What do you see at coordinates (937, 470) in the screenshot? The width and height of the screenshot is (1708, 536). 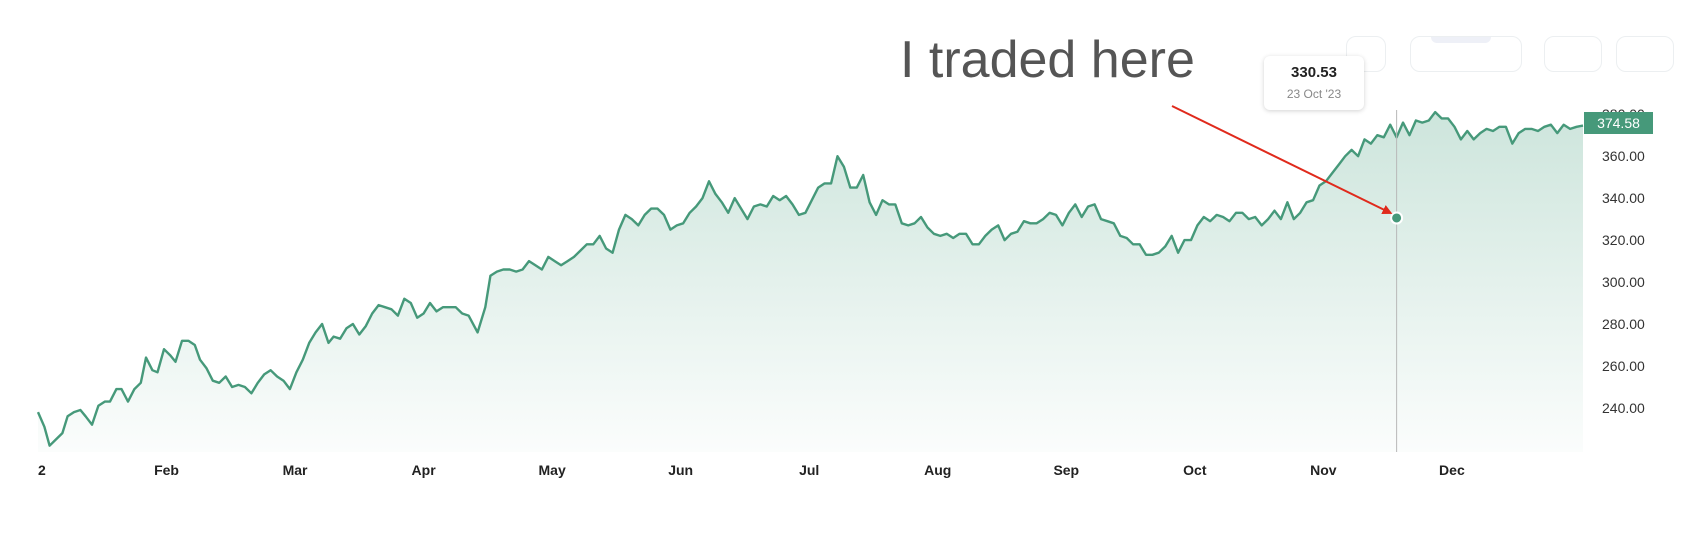 I see `x-tick-label: Aug` at bounding box center [937, 470].